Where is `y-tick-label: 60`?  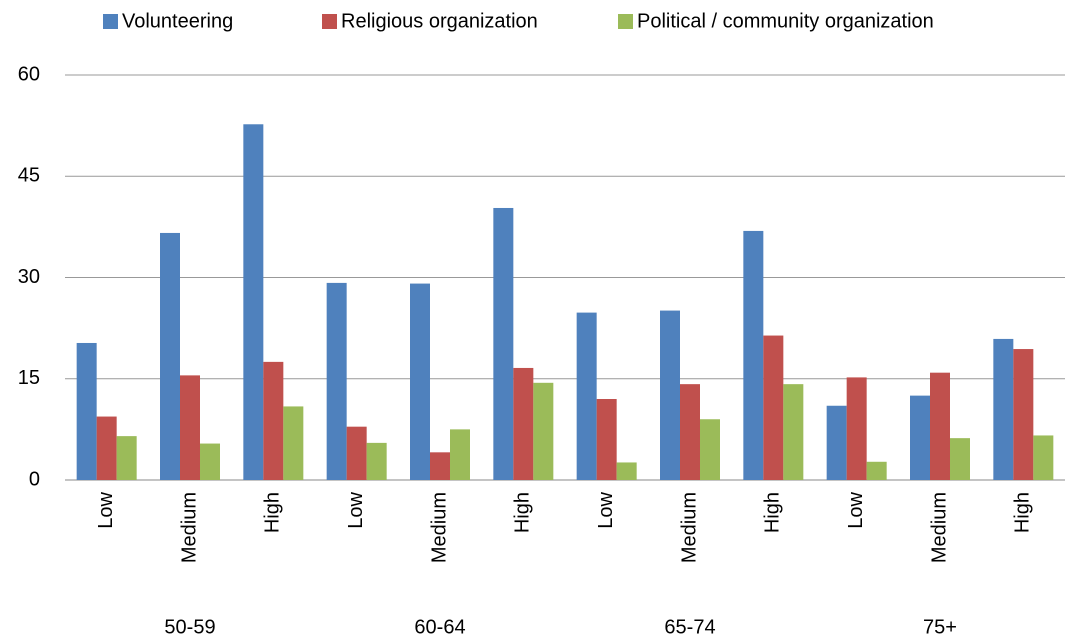 y-tick-label: 60 is located at coordinates (29, 74).